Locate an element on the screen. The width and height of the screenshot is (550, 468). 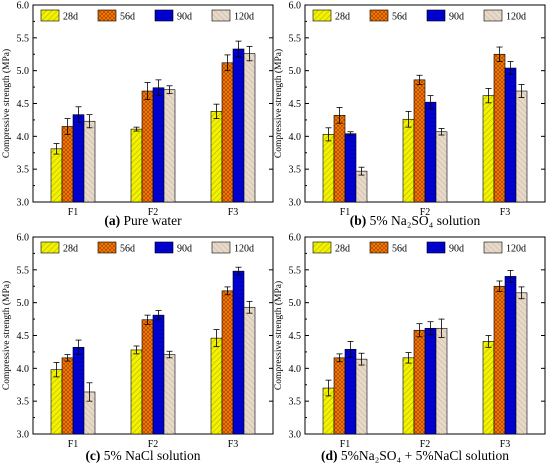
caption-text: 5%Na₂SO₄ + 5%NaCl solution is located at coordinates (423, 455).